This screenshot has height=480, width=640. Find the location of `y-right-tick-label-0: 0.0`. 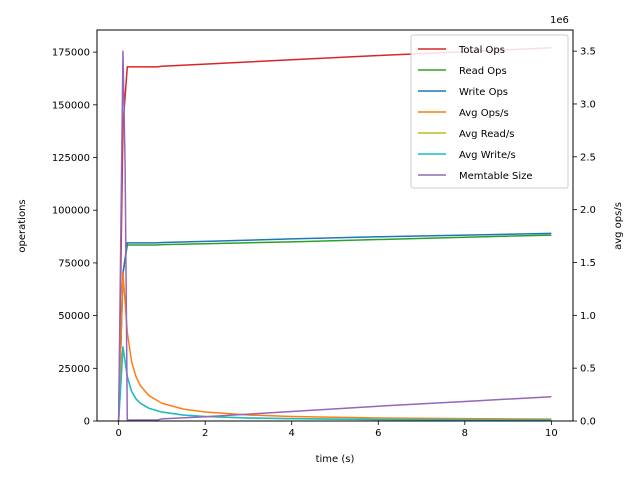

y-right-tick-label-0: 0.0 is located at coordinates (588, 422).